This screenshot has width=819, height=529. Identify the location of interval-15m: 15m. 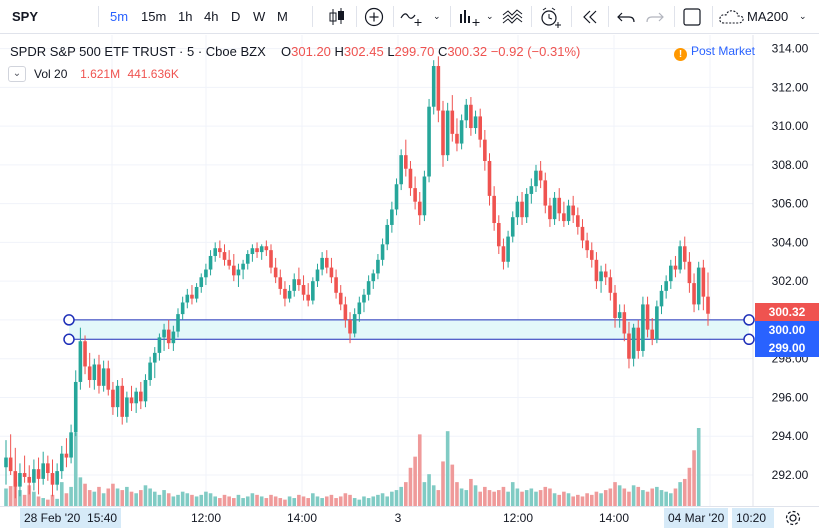
(154, 16).